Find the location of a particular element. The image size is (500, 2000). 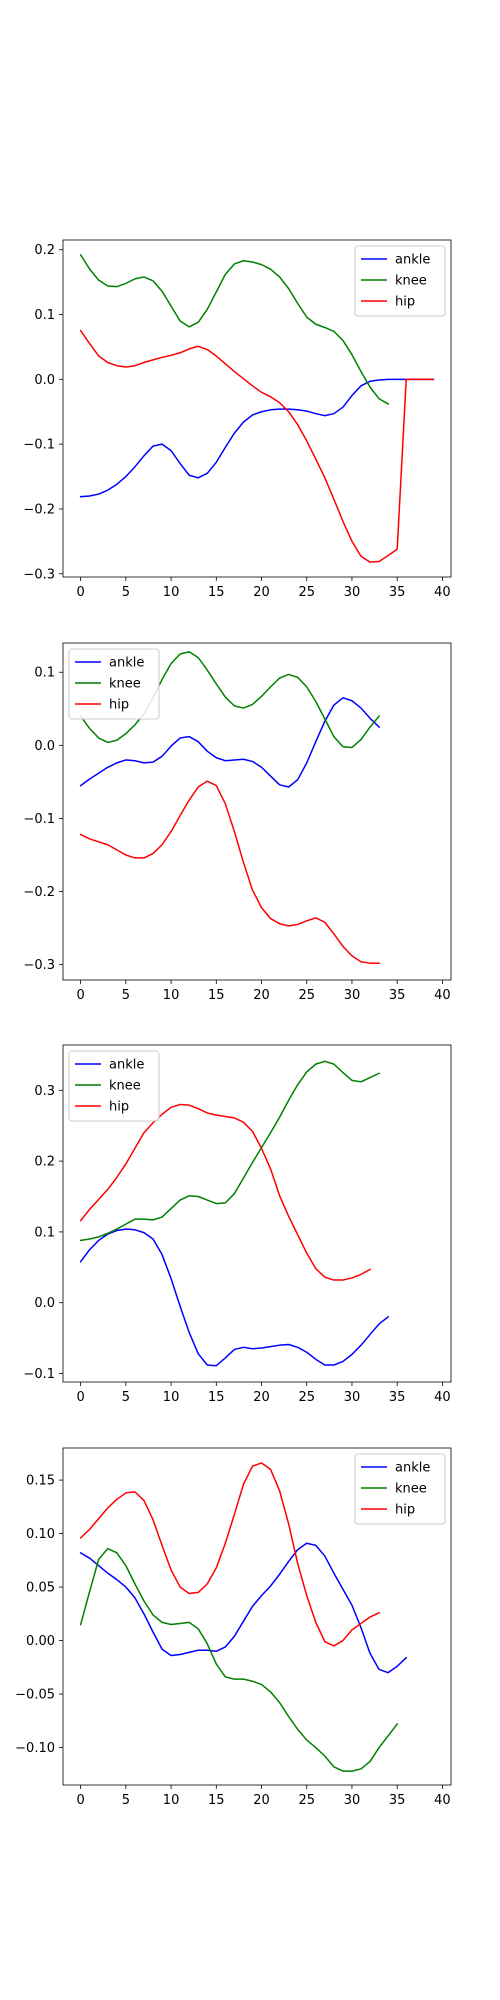

y-tick-label: 0.3 is located at coordinates (44, 1091).